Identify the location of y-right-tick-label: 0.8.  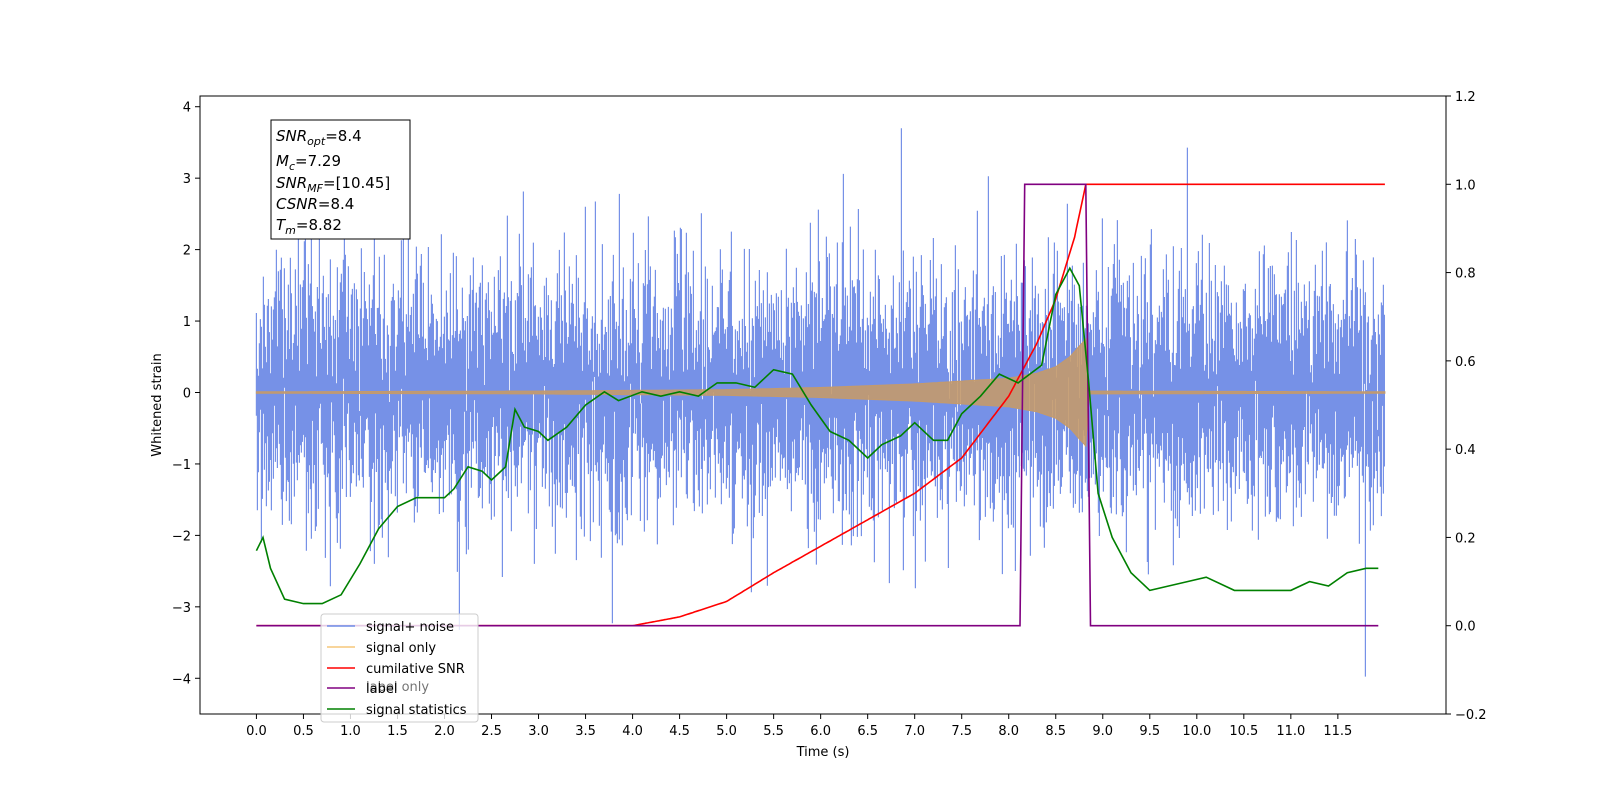
(1465, 274).